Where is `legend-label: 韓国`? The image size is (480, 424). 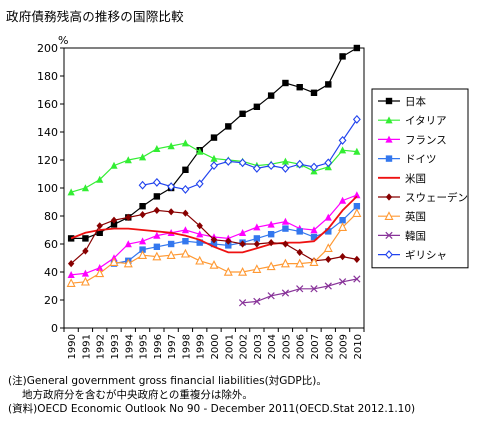
legend-label: 韓国 is located at coordinates (415, 236).